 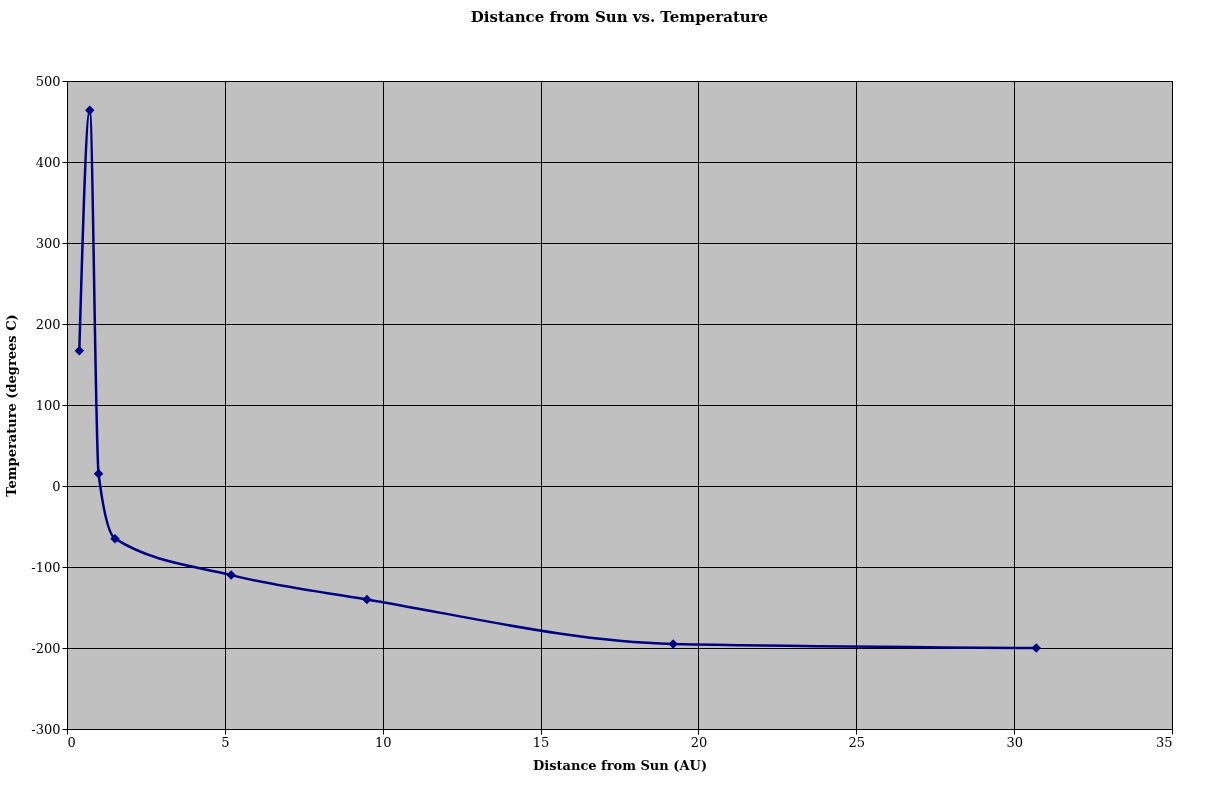 What do you see at coordinates (1014, 742) in the screenshot?
I see `x-tick-label: 30` at bounding box center [1014, 742].